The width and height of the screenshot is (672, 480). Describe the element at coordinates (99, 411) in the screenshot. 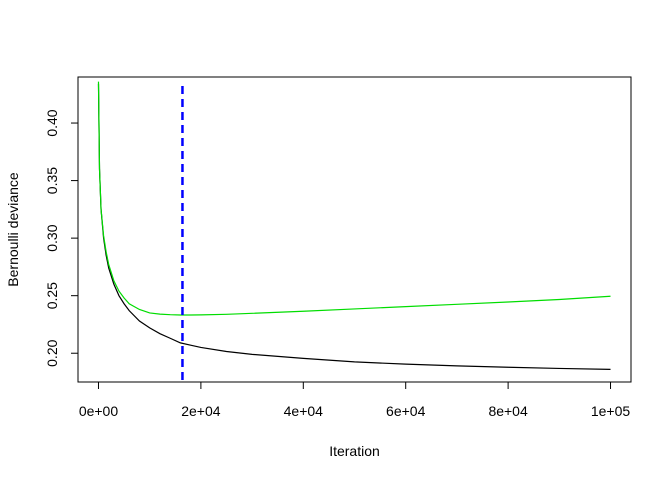

I see `x-tick-label: 0e+00` at that location.